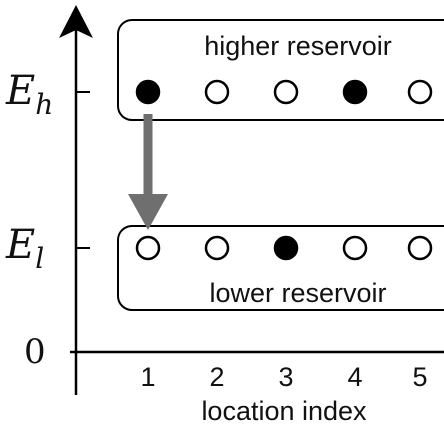 The height and width of the screenshot is (427, 444). Describe the element at coordinates (217, 92) in the screenshot. I see `higher-reservoir-site-2-empty` at that location.